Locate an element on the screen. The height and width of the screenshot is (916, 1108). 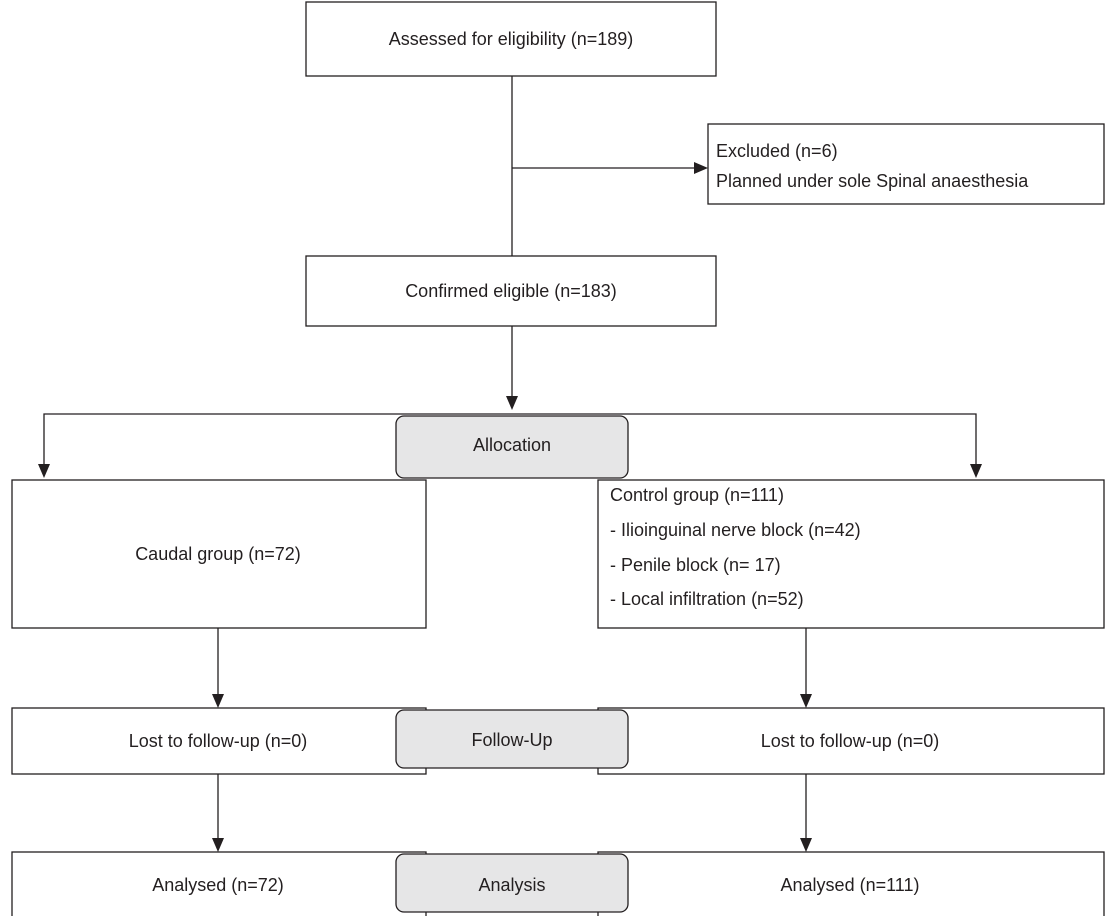
allocation-stage is located at coordinates (512, 447).